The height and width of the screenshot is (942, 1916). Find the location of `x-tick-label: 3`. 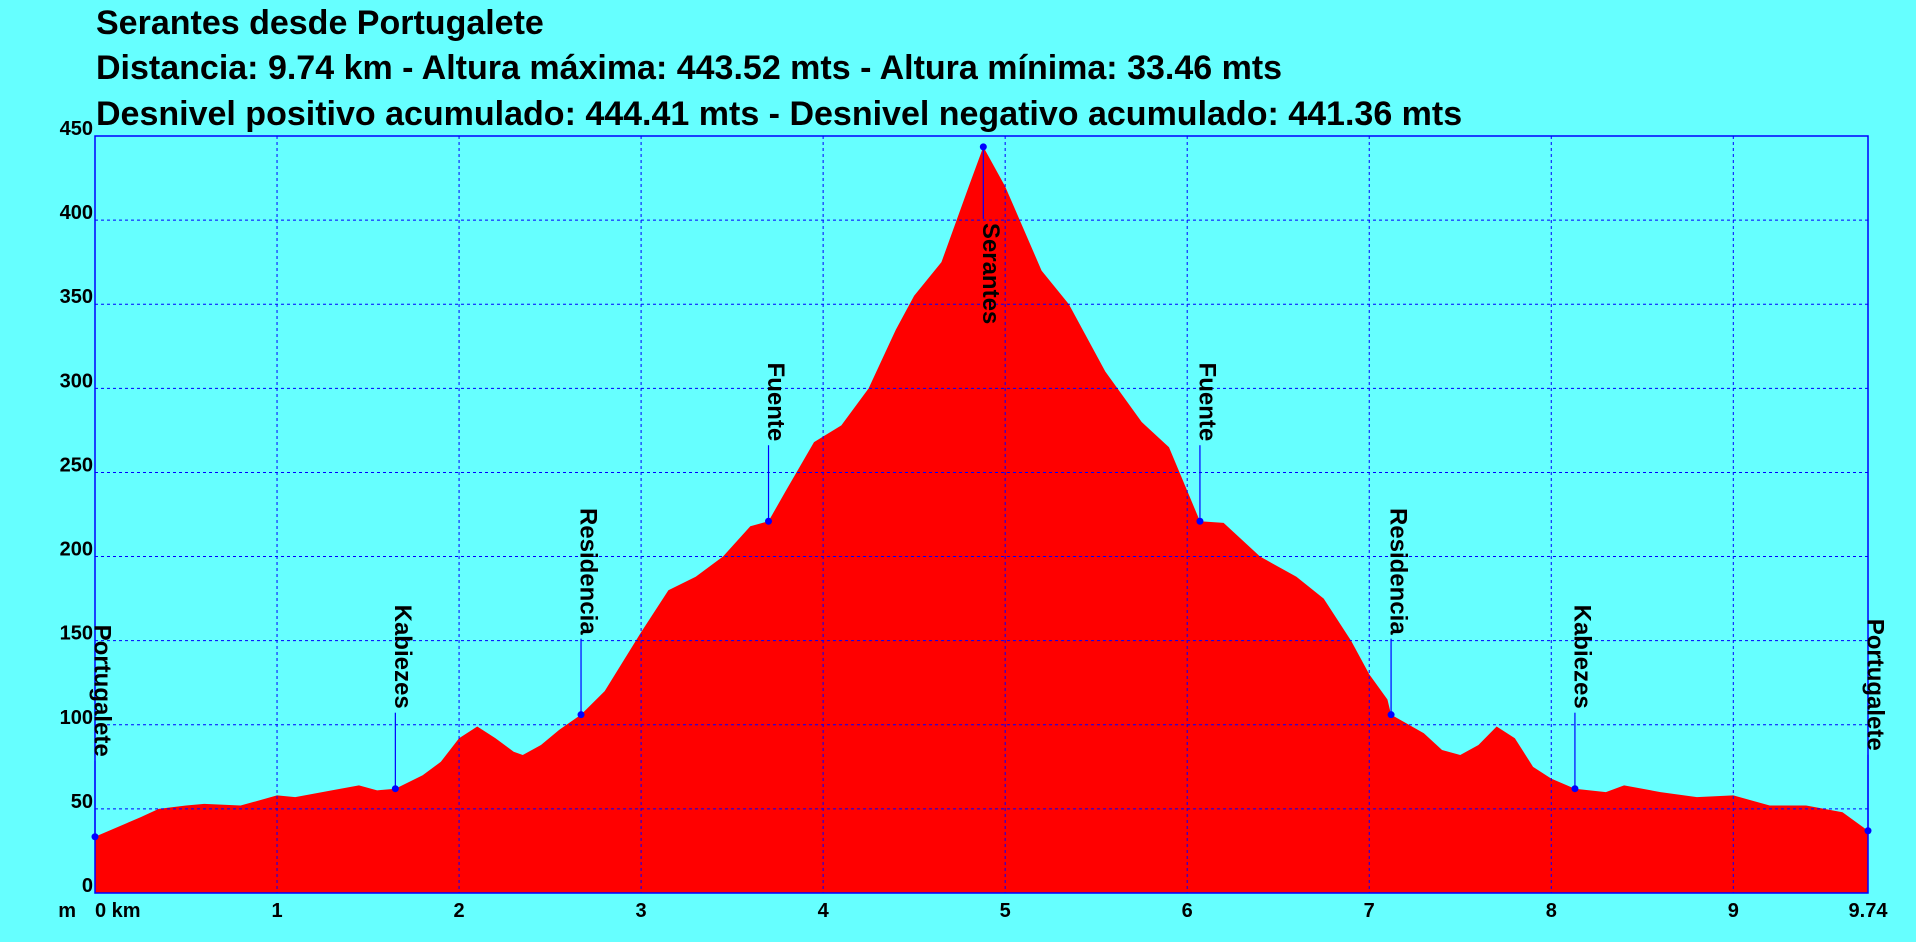

x-tick-label: 3 is located at coordinates (641, 911).